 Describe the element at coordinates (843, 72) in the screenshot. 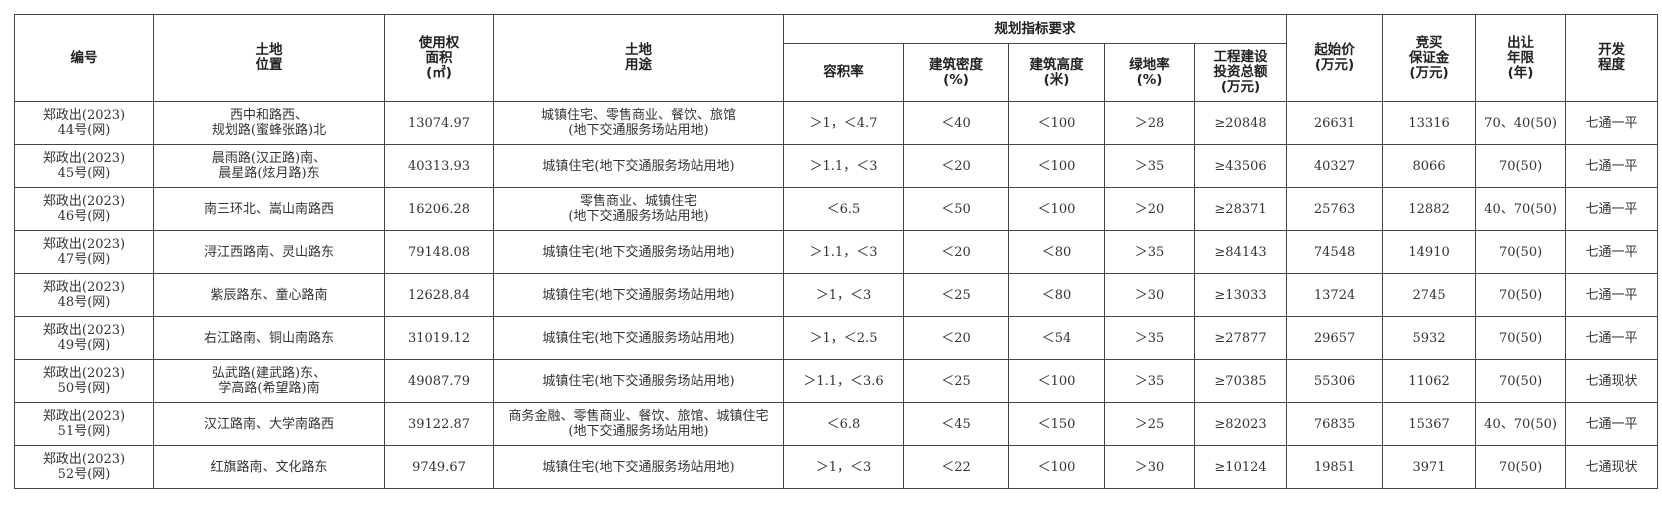

I see `header-far: 容积率` at that location.